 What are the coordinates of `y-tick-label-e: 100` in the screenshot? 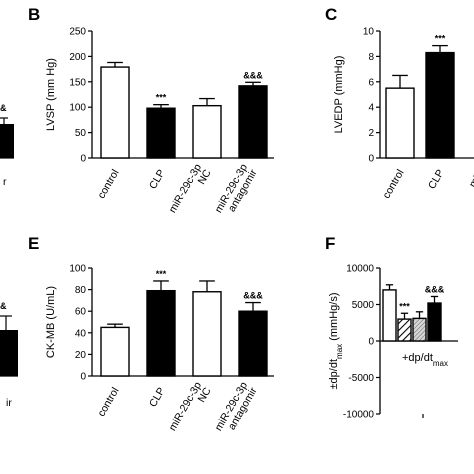 It's located at (77, 269).